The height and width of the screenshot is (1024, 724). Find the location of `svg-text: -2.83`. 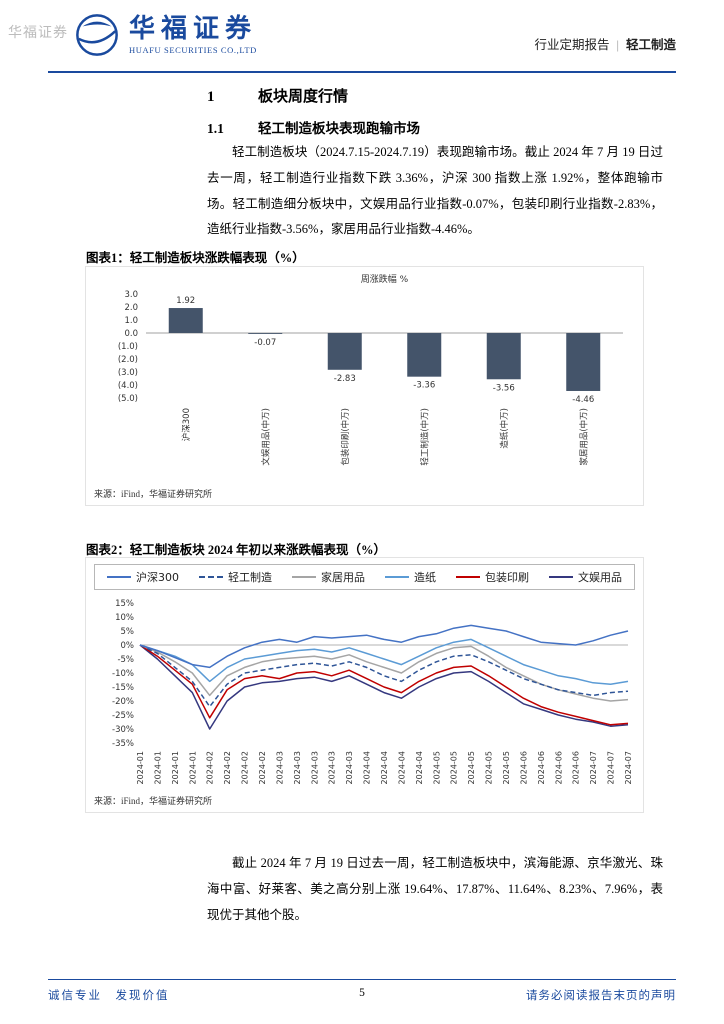

svg-text: -2.83 is located at coordinates (345, 379).